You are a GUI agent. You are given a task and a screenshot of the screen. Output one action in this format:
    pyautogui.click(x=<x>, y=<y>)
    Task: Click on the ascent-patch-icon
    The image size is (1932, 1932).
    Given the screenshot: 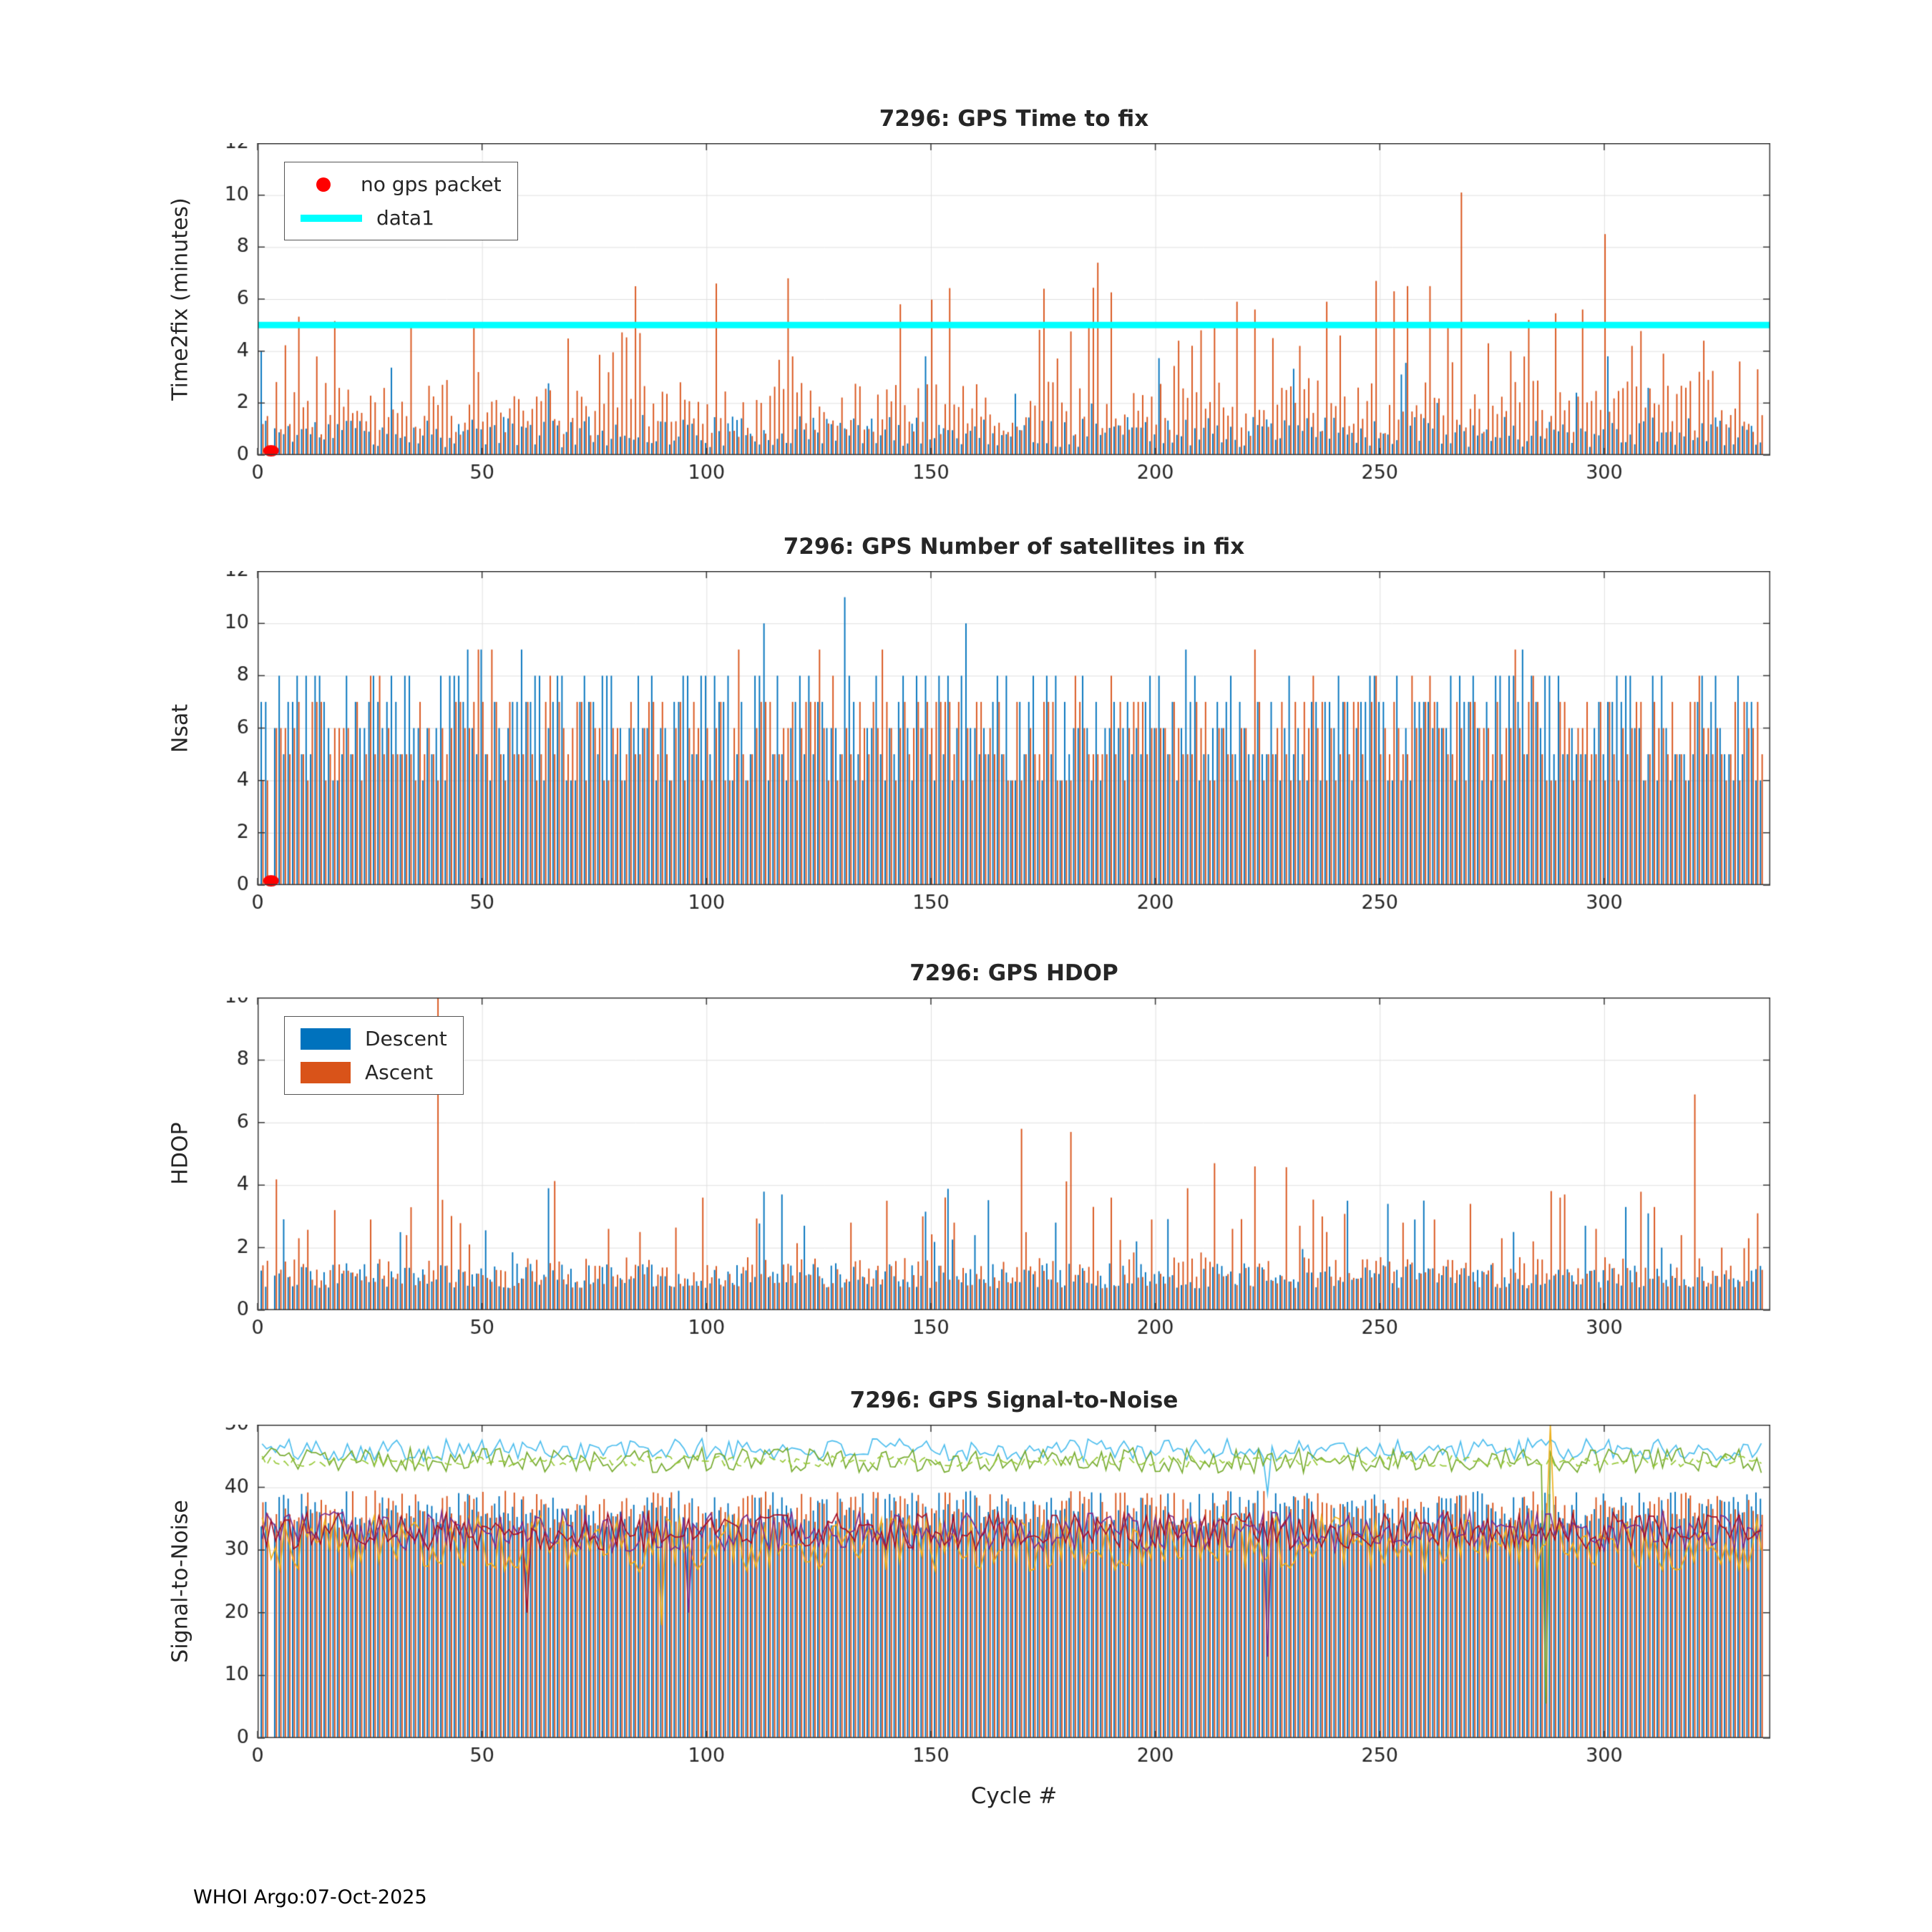 What is the action you would take?
    pyautogui.click(x=326, y=1072)
    